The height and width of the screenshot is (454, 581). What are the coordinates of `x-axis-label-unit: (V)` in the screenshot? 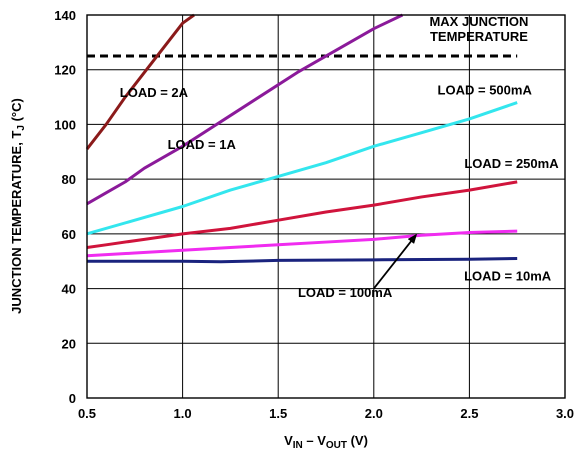 It's located at (357, 440).